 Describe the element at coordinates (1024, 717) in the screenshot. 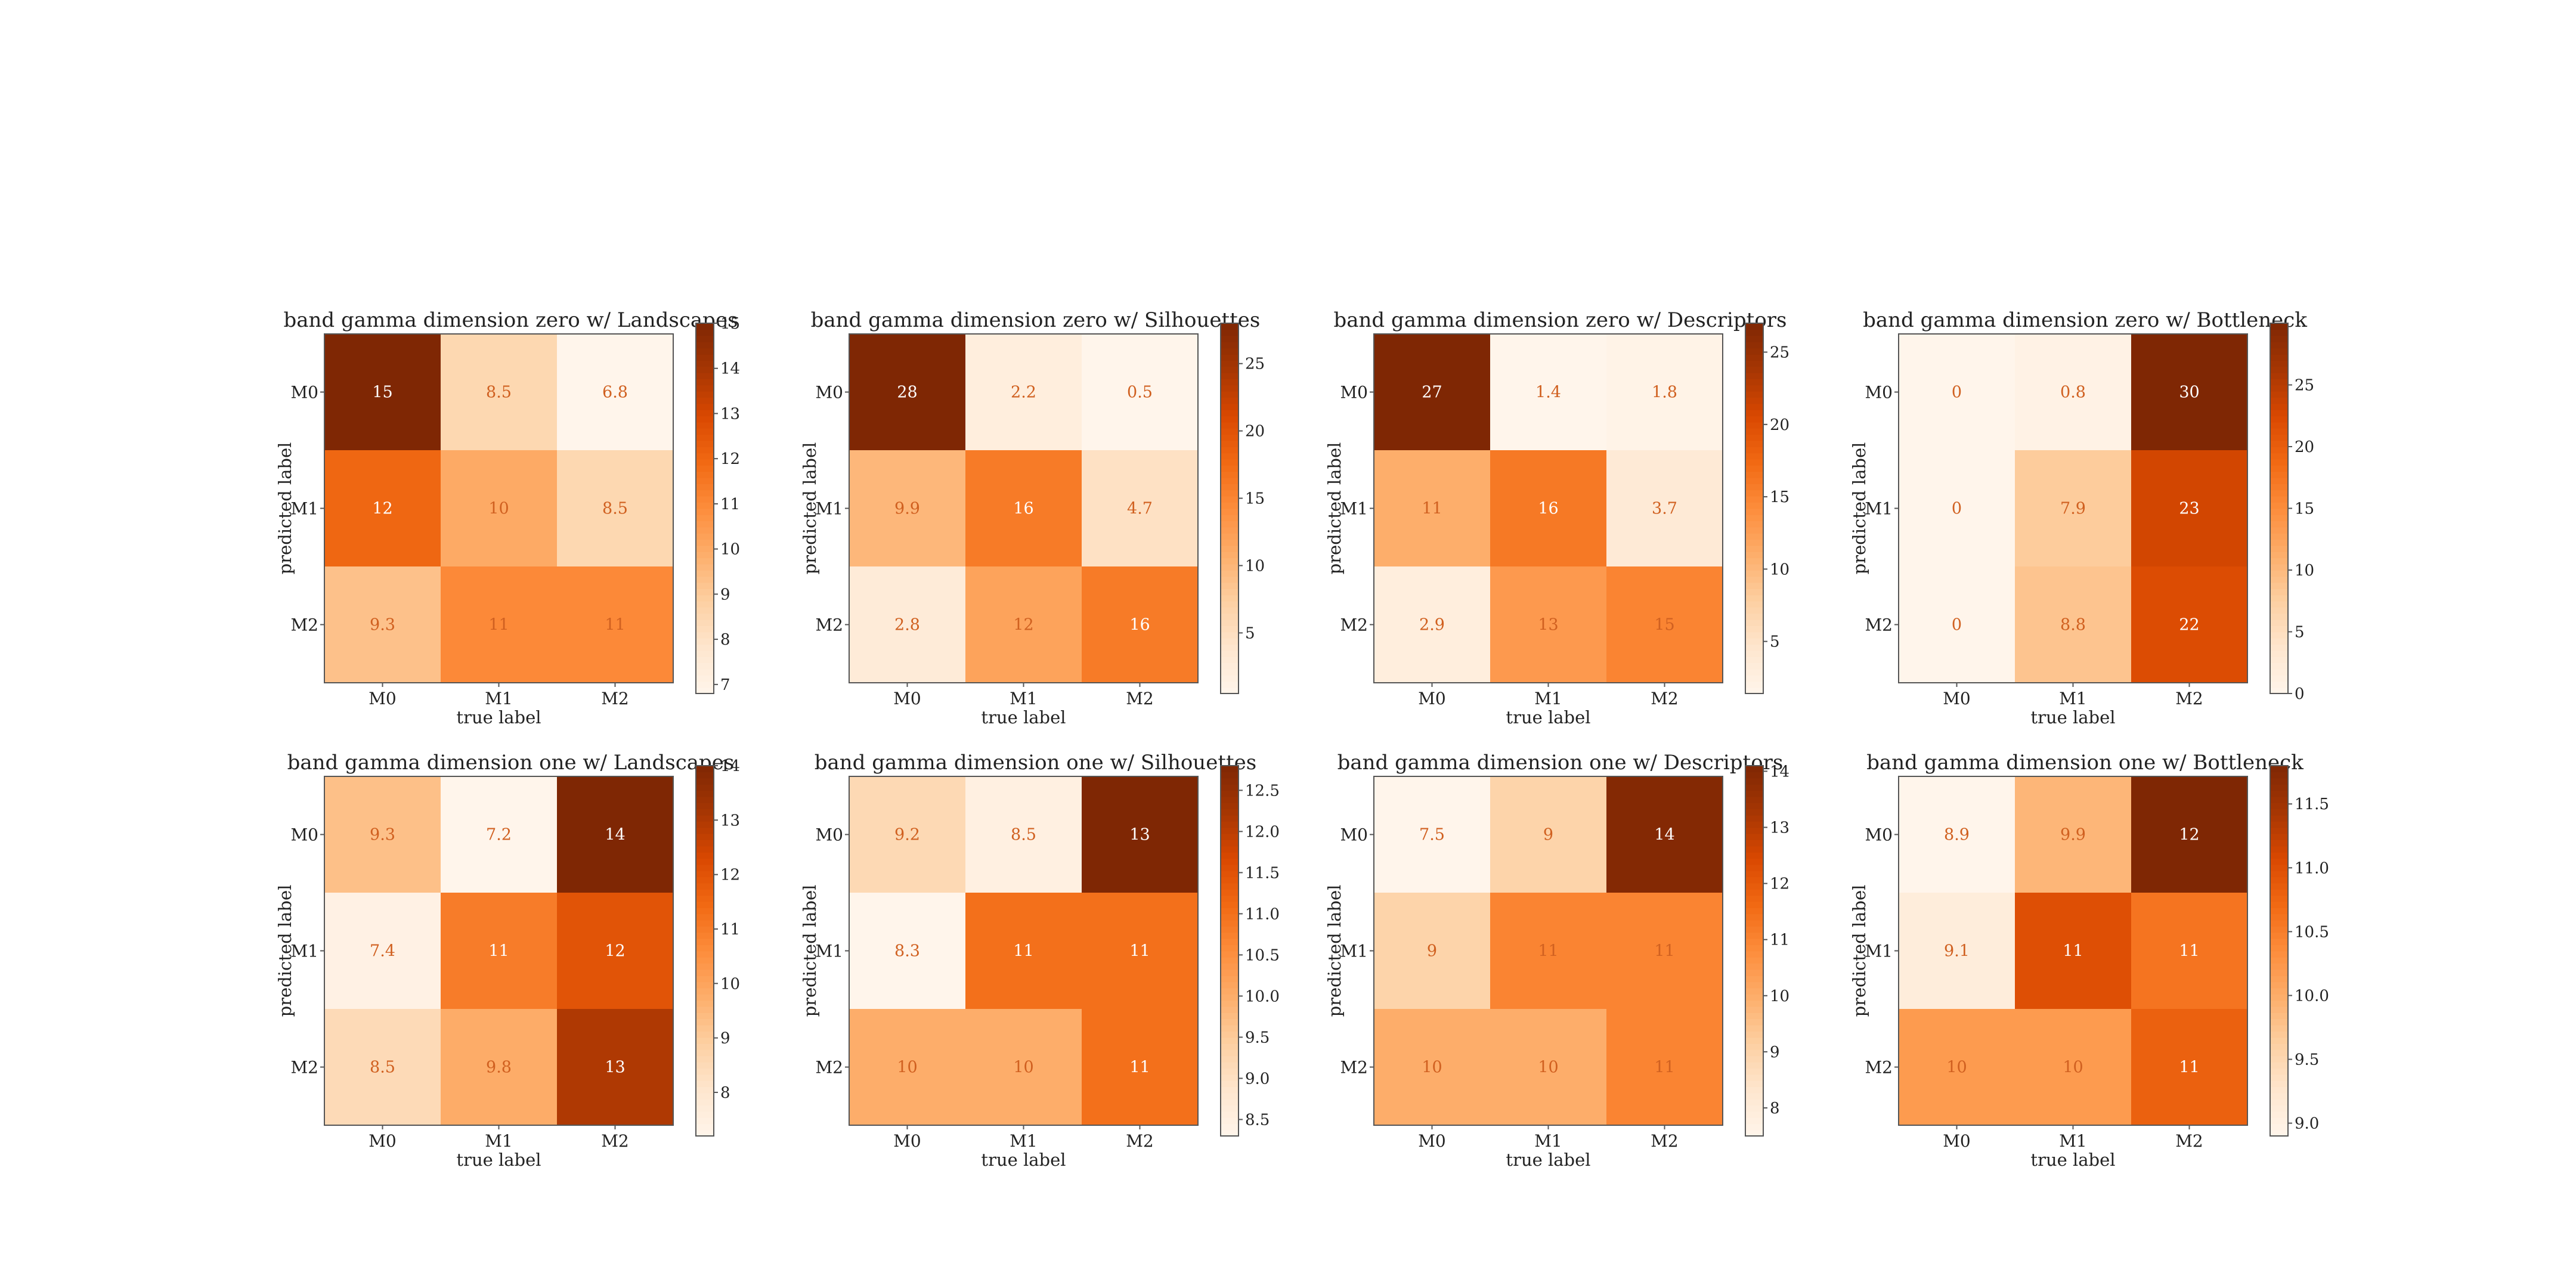

I see `x-axis-label: true label` at that location.